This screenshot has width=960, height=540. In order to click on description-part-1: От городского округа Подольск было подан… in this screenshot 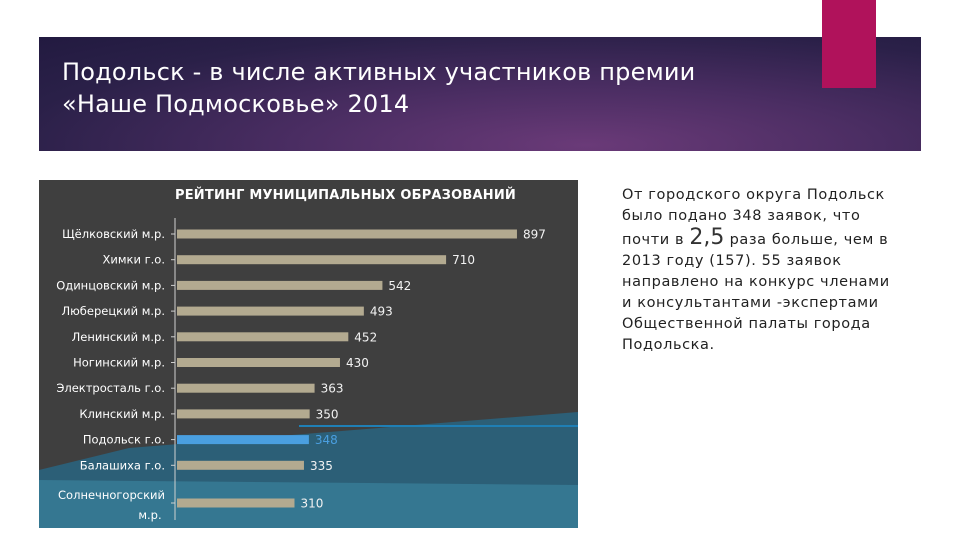, I will do `click(753, 217)`.